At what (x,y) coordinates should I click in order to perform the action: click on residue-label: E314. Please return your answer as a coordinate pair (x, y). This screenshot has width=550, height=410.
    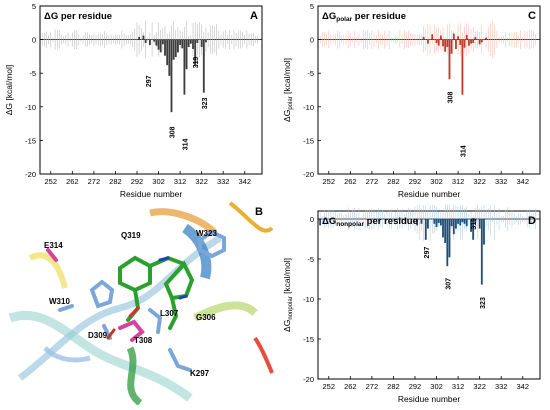
    Looking at the image, I should click on (53, 245).